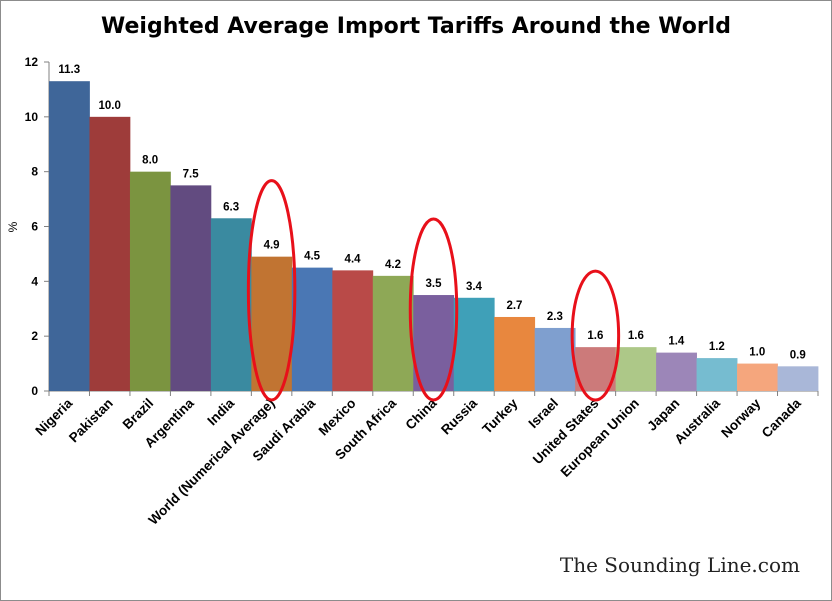 This screenshot has height=601, width=832. Describe the element at coordinates (13, 226) in the screenshot. I see `y-axis-label: %` at that location.